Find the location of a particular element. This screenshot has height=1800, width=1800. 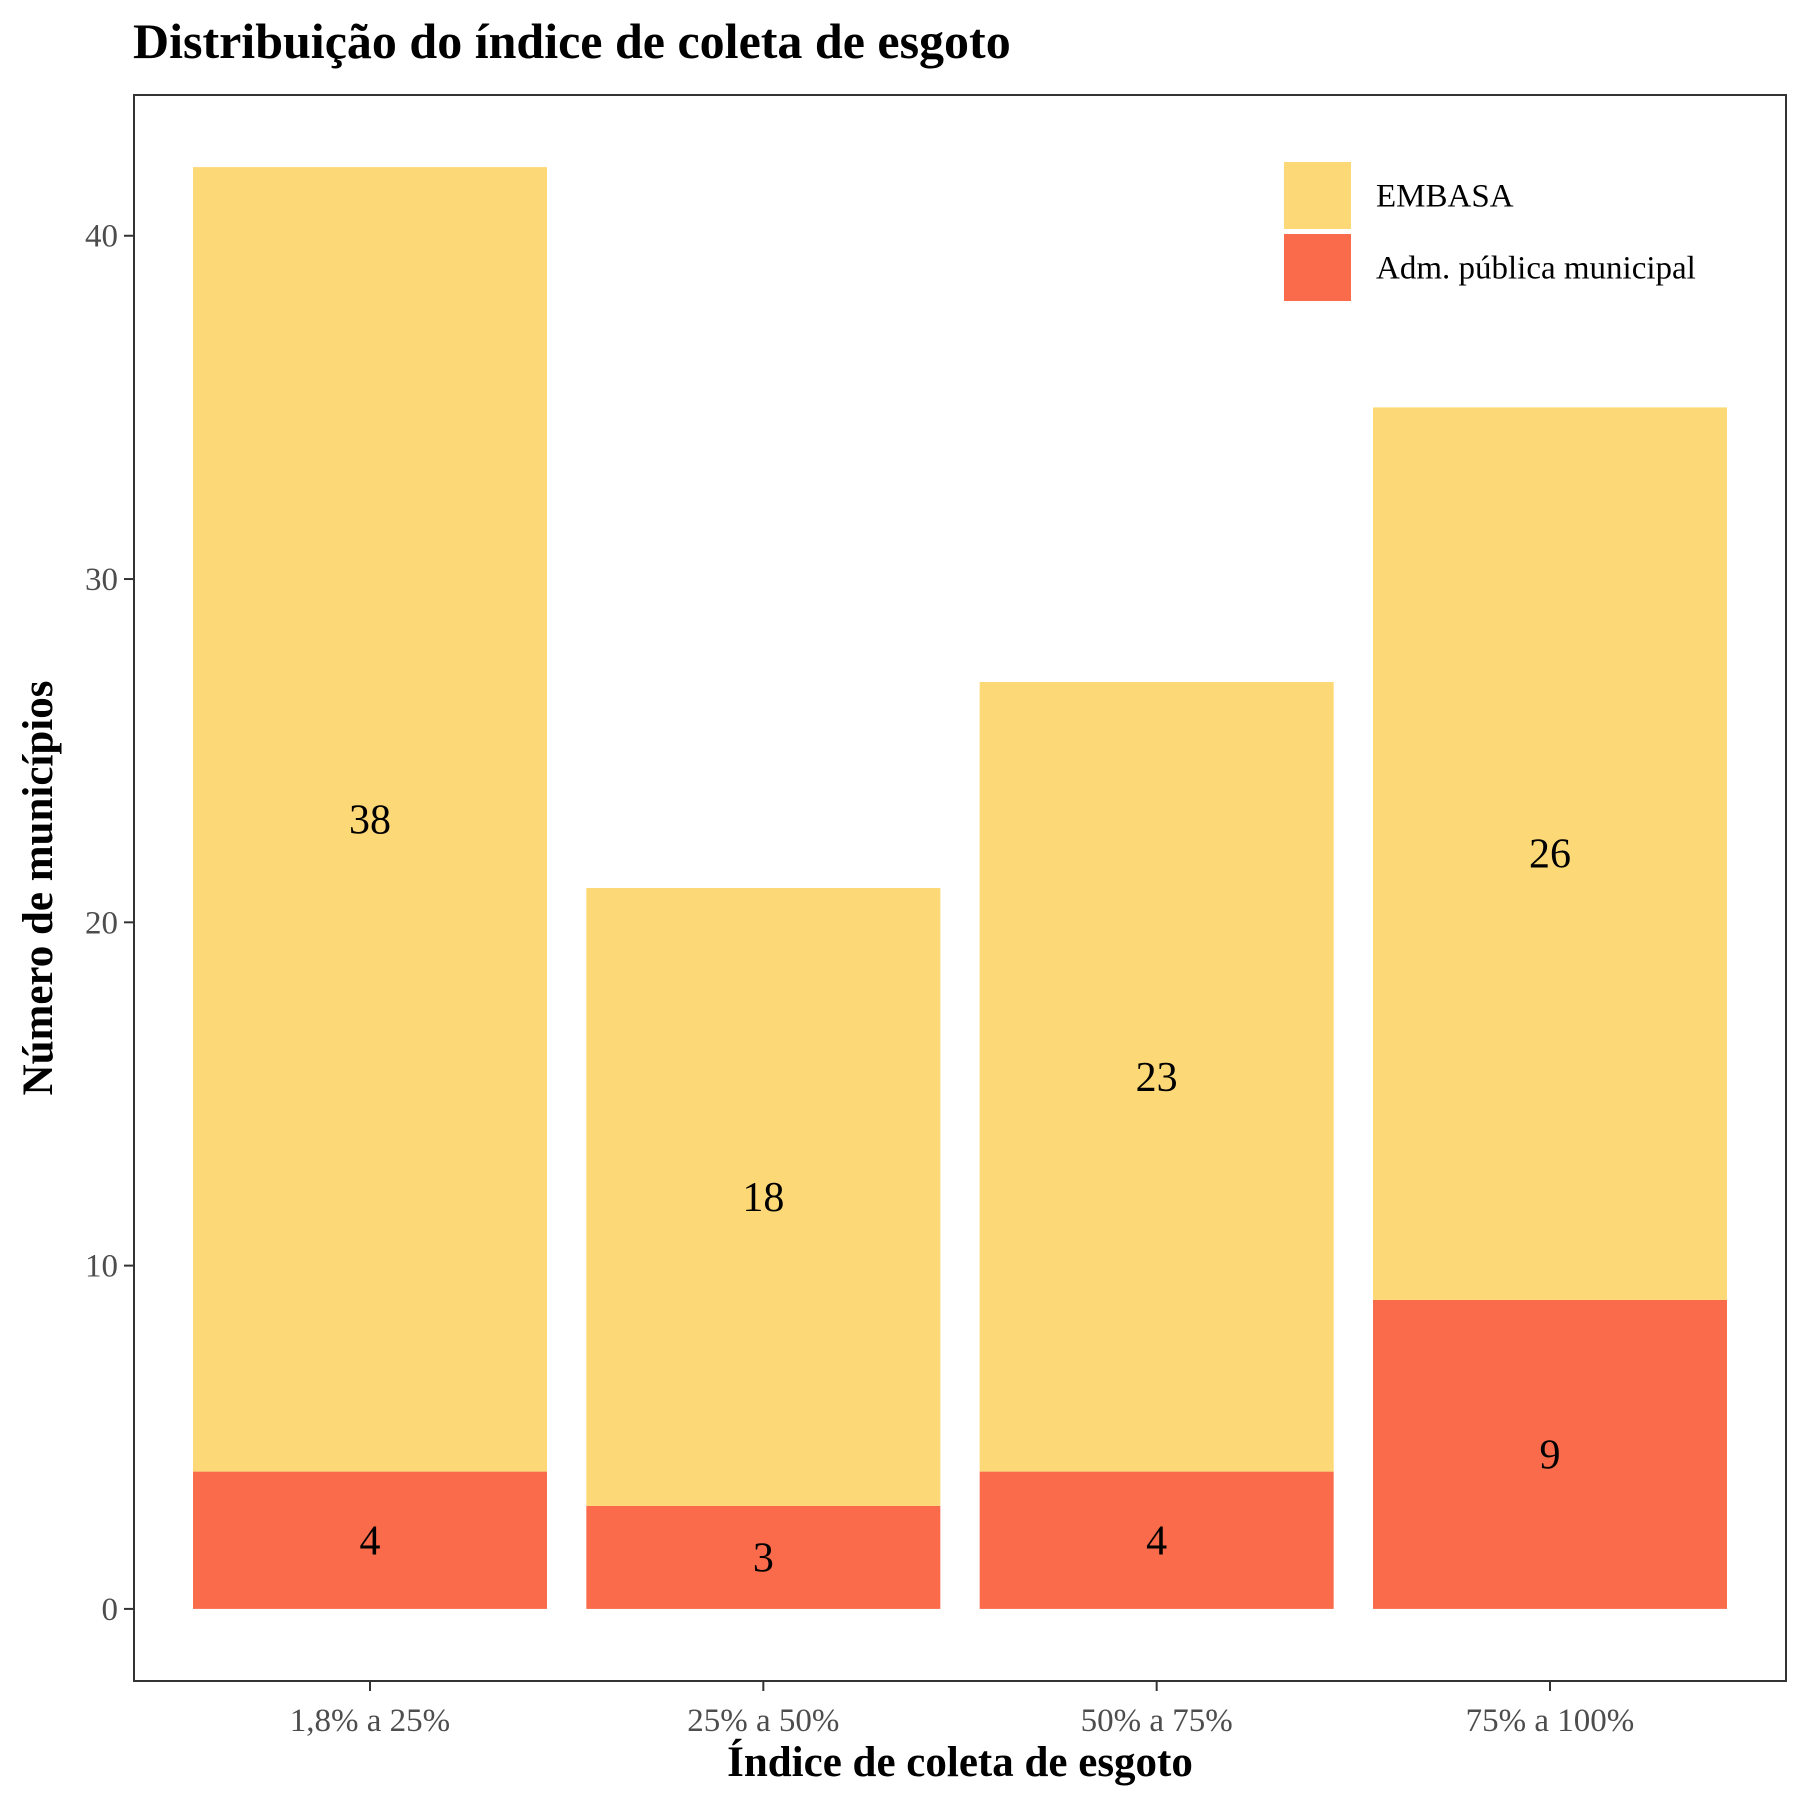

x-tick-label: 25% a 50% is located at coordinates (763, 1721).